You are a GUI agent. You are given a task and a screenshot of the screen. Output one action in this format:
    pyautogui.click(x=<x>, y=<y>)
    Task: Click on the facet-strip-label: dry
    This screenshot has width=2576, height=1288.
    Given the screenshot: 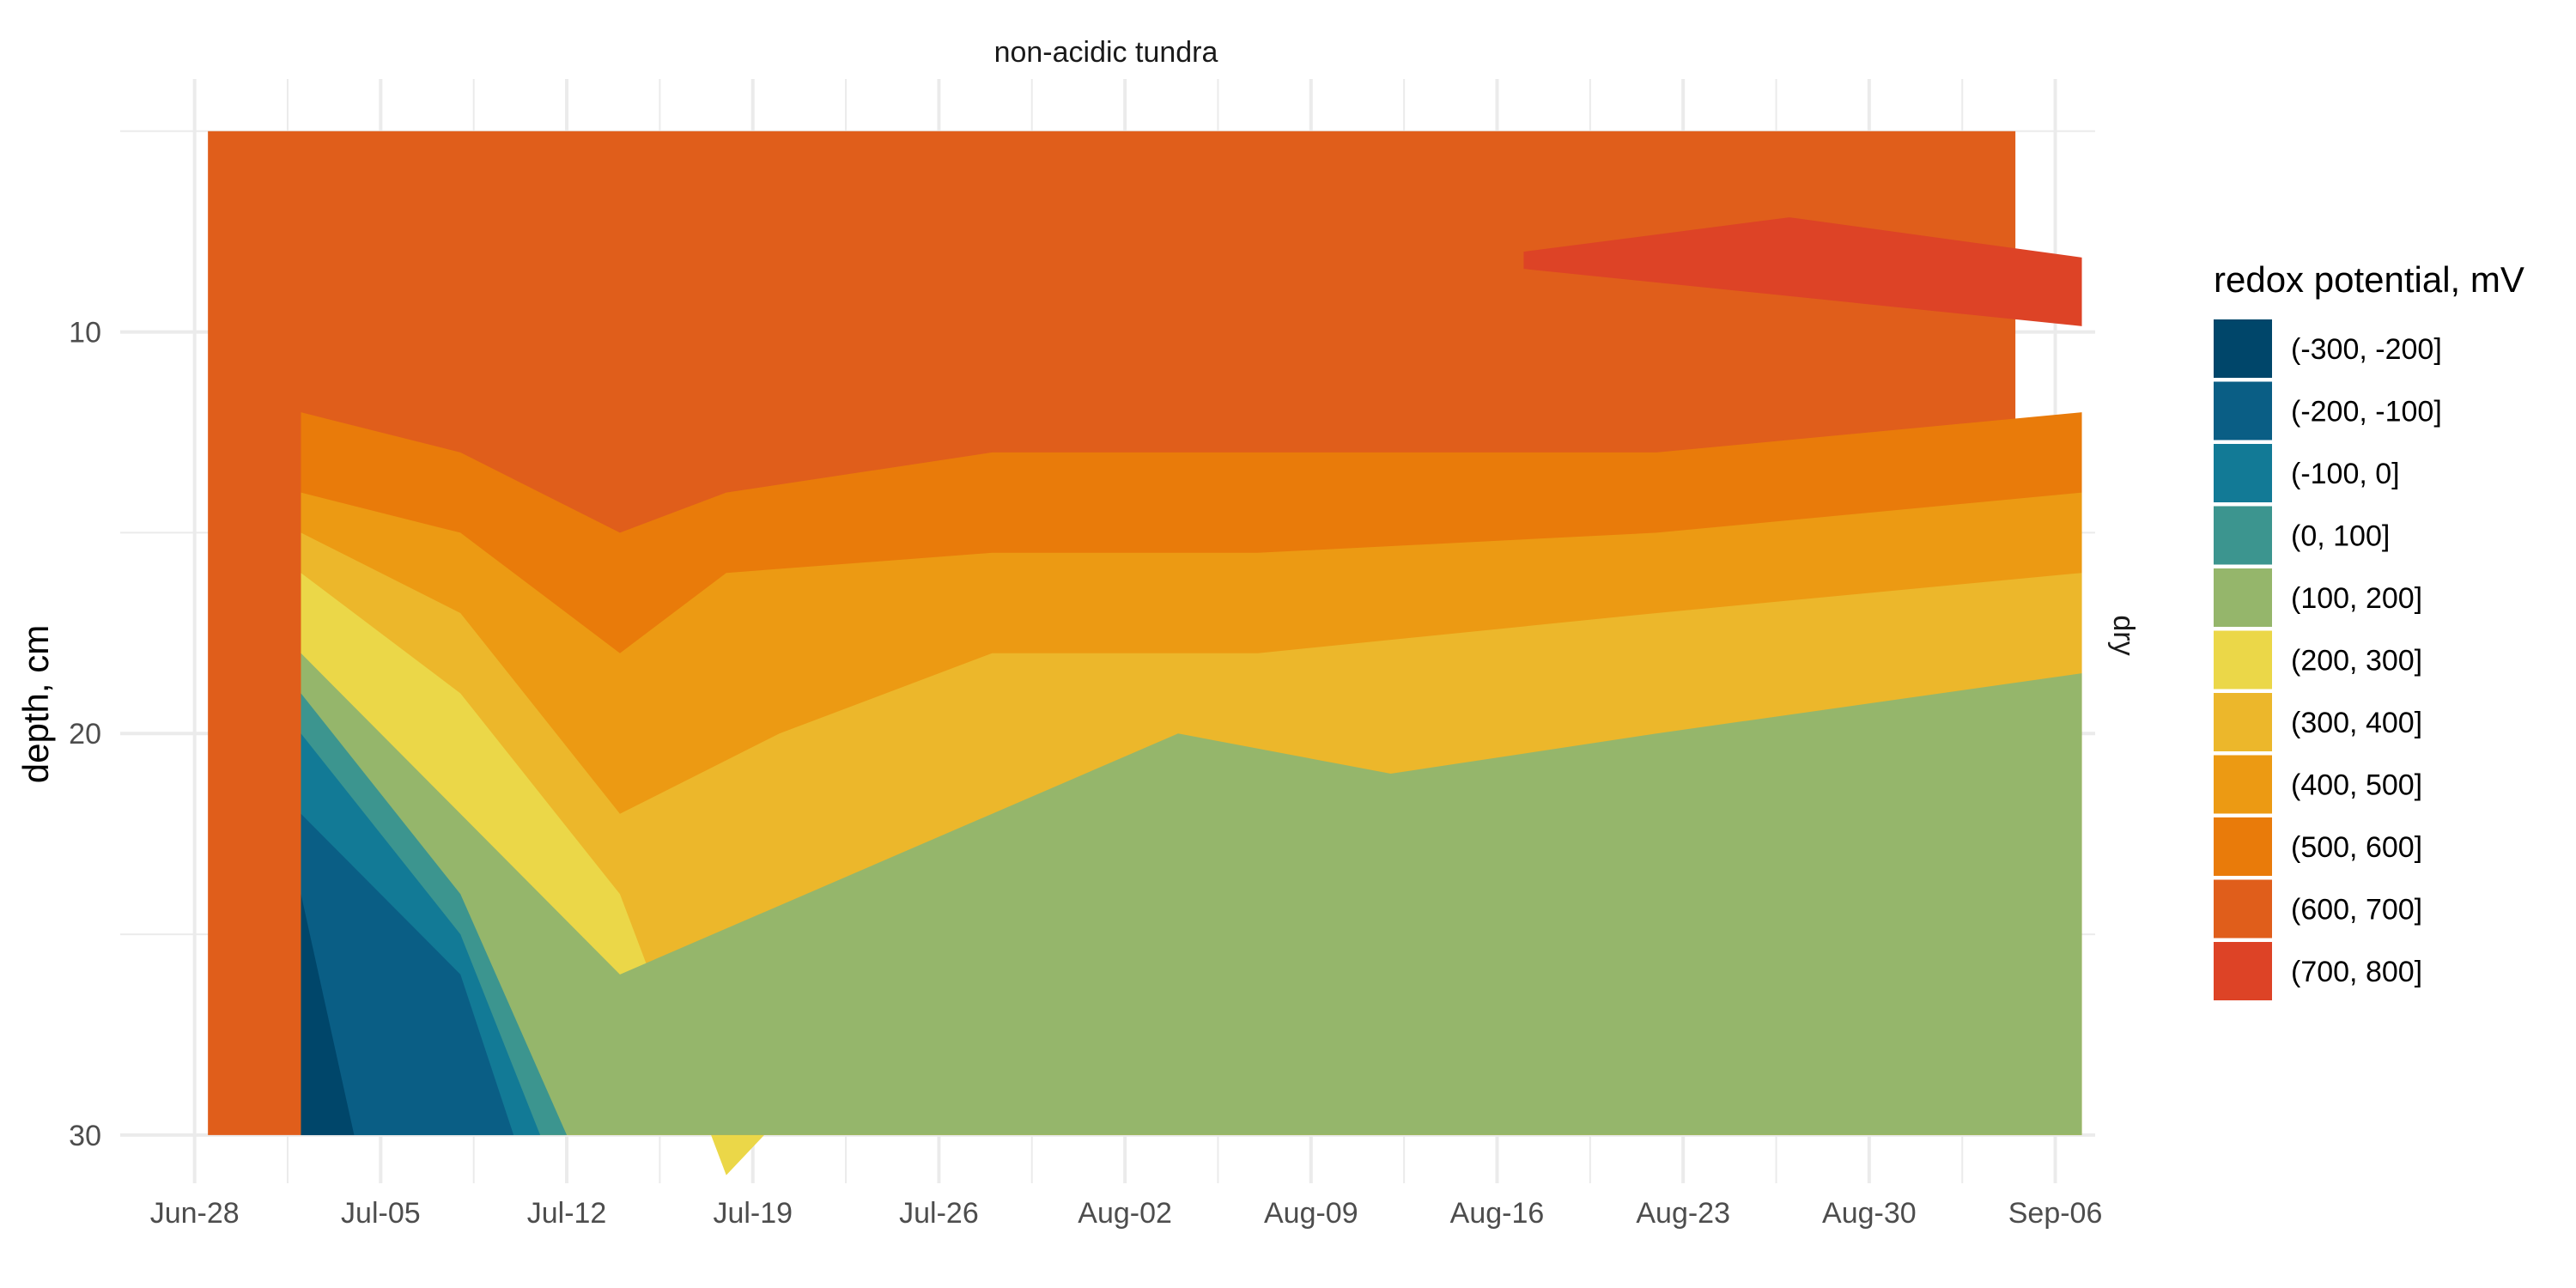 What is the action you would take?
    pyautogui.click(x=2123, y=635)
    